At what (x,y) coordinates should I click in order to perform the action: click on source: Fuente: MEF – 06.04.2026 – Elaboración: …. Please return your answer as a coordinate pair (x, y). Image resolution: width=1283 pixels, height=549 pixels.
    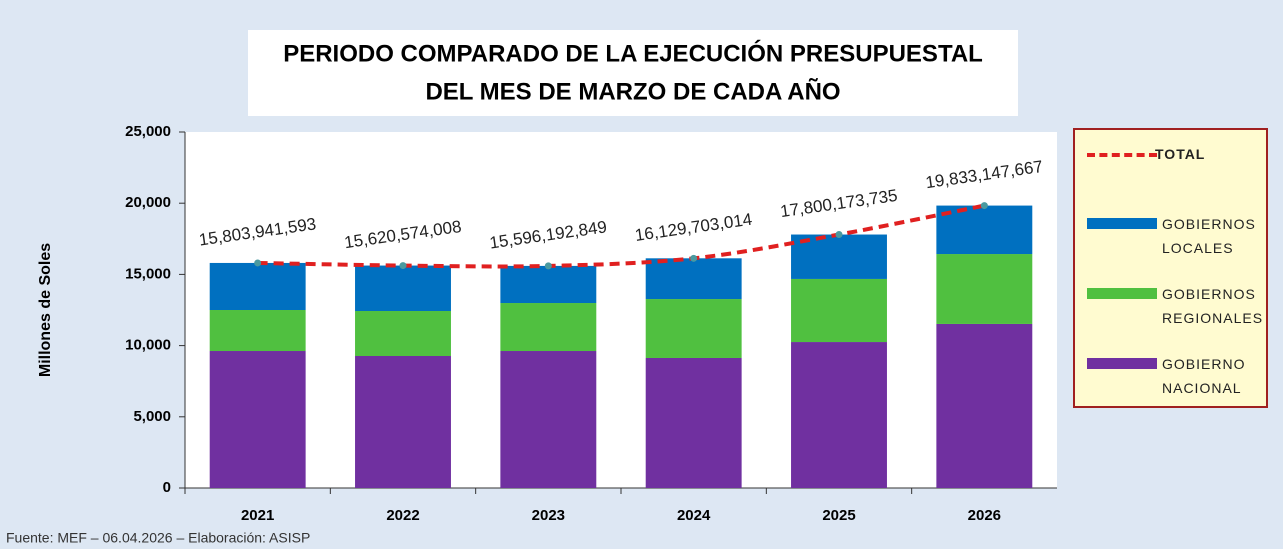
    Looking at the image, I should click on (158, 538).